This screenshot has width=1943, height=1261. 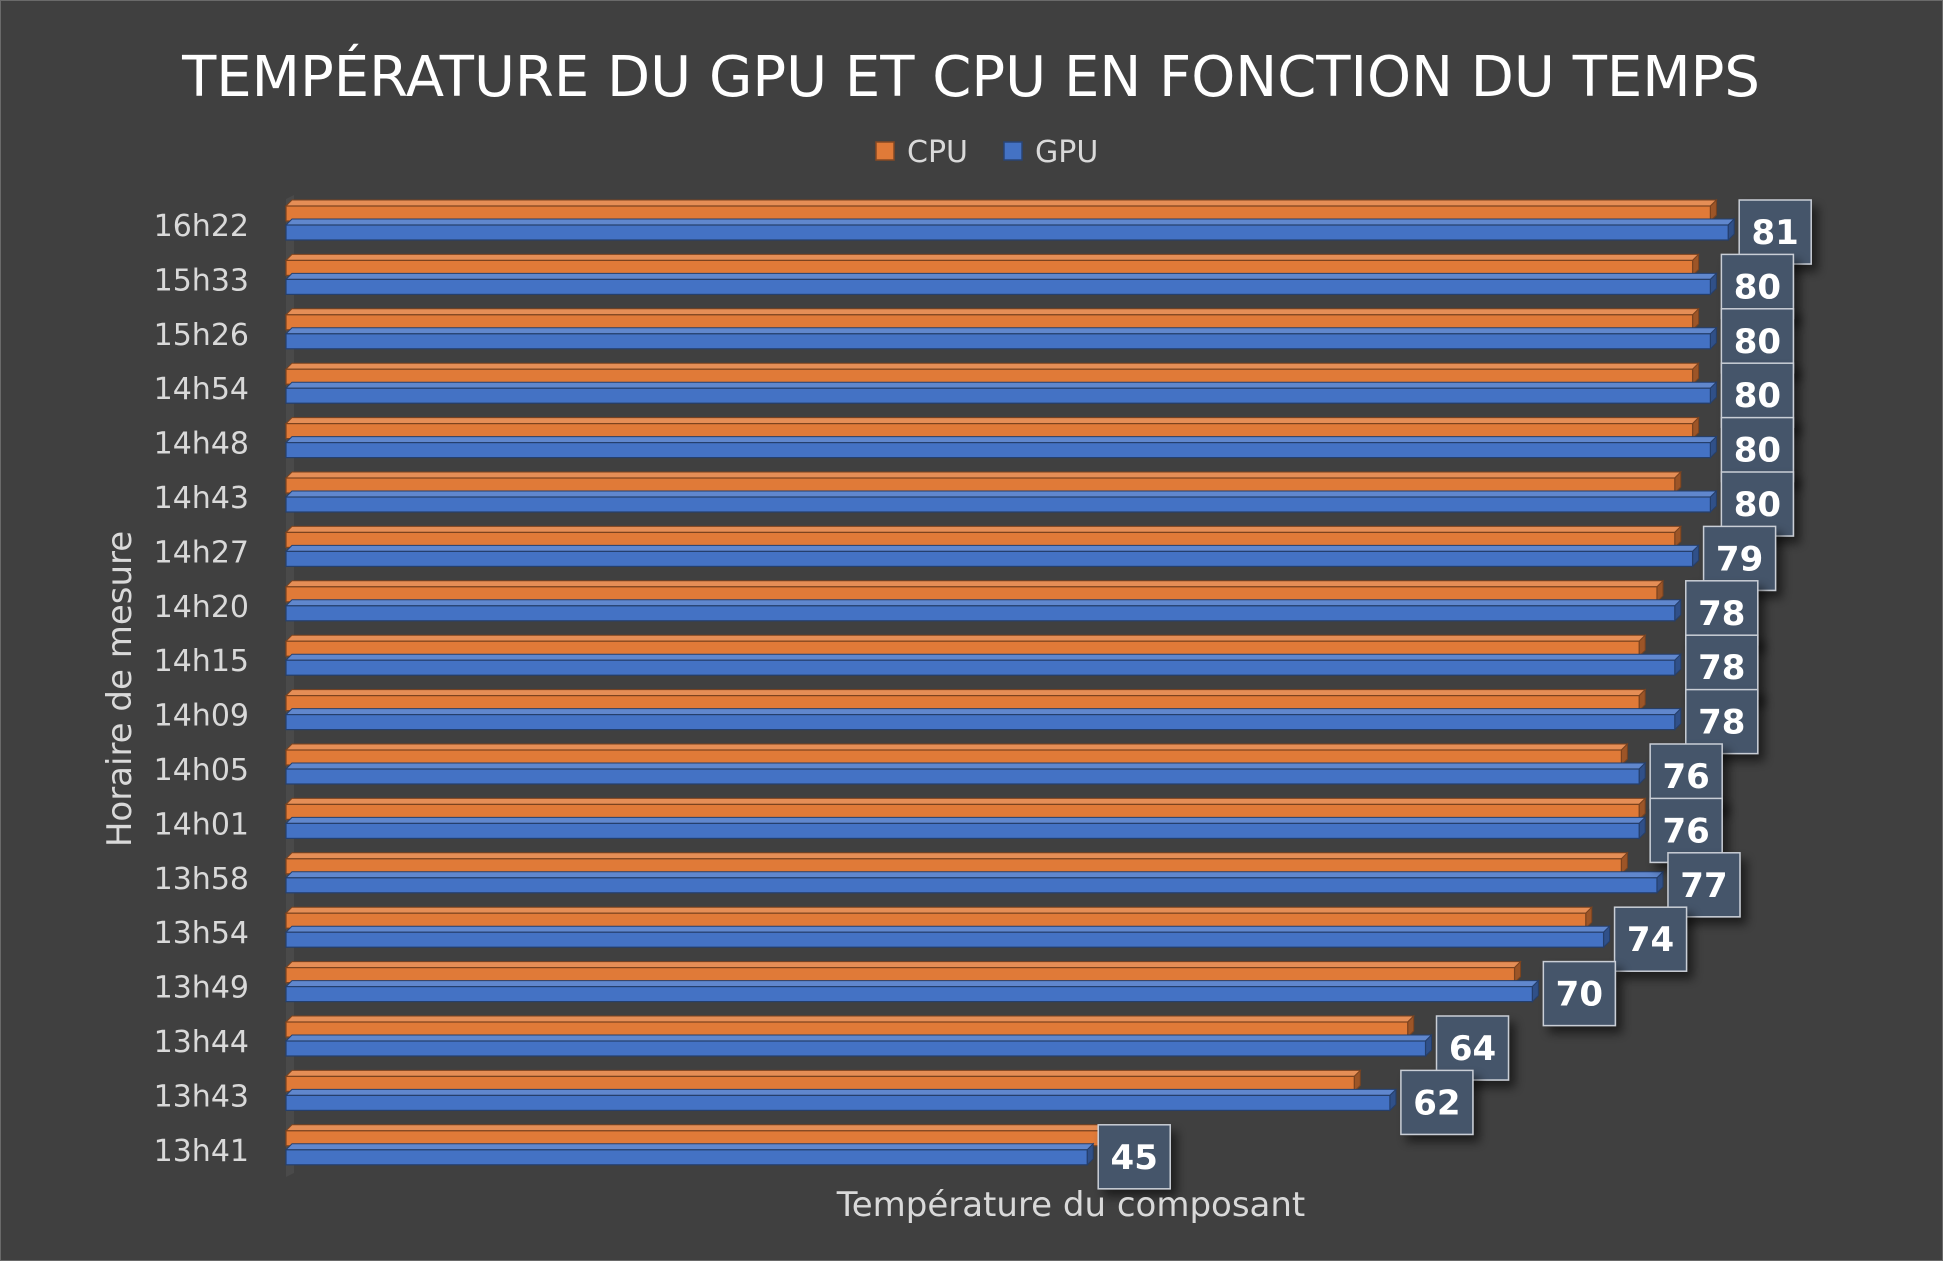 I want to click on data-label-gpu-13h41: 45, so click(x=1134, y=1157).